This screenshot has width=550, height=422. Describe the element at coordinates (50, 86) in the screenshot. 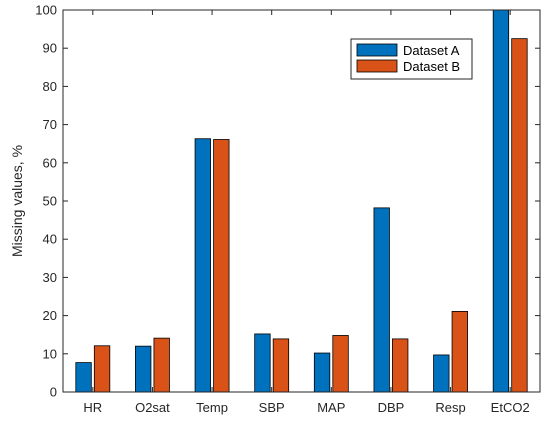

I see `y-tick-label: 80` at that location.